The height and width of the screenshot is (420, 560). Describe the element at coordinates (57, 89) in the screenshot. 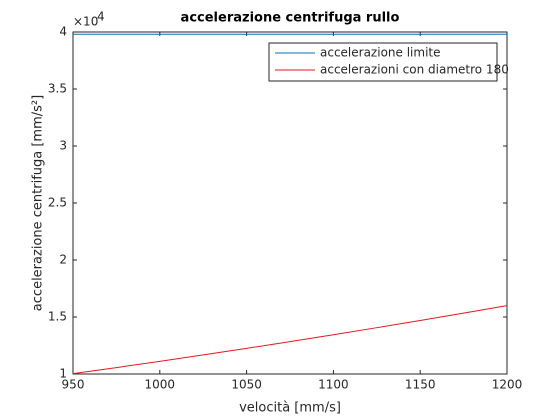

I see `y-tick-label: 3.5` at that location.